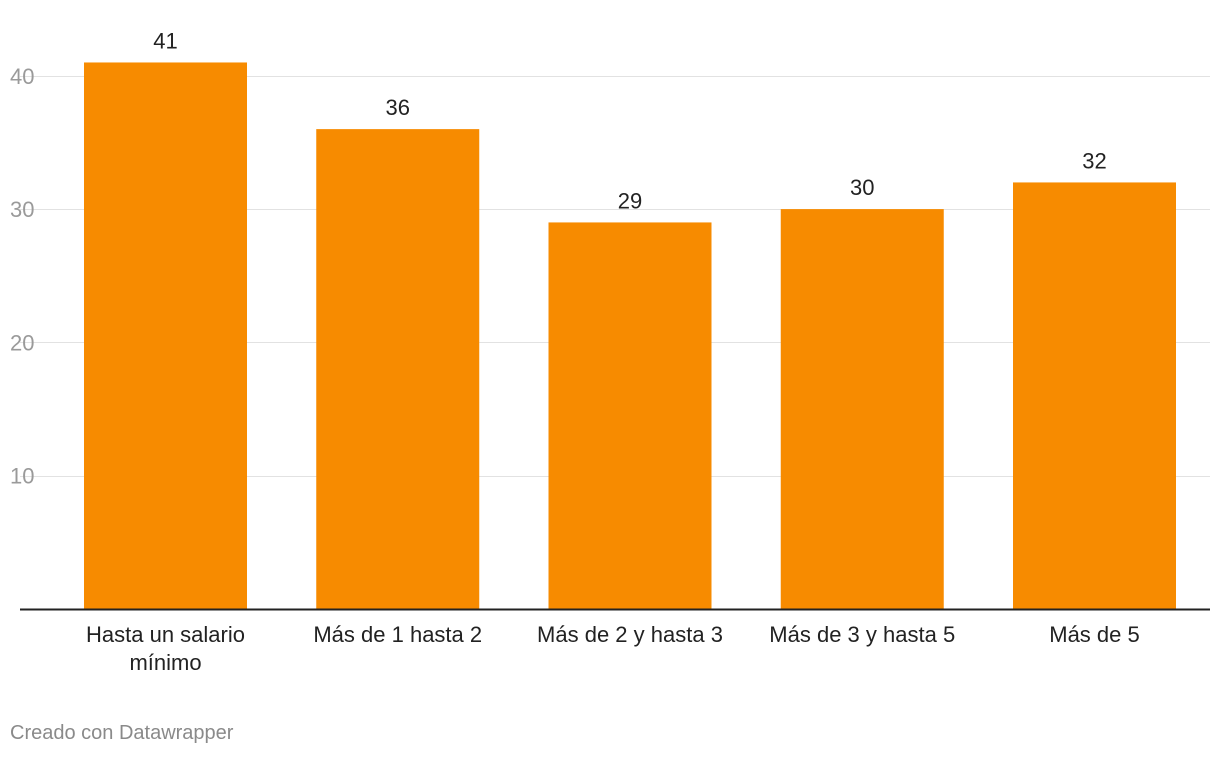 The width and height of the screenshot is (1220, 758). What do you see at coordinates (165, 662) in the screenshot?
I see `x-category-label: mínimo` at bounding box center [165, 662].